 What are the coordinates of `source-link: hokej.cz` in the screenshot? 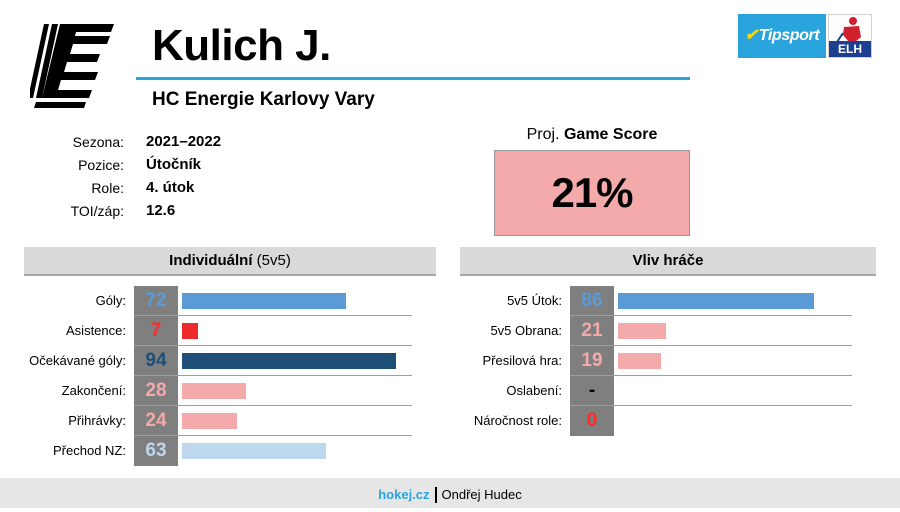 It's located at (404, 494).